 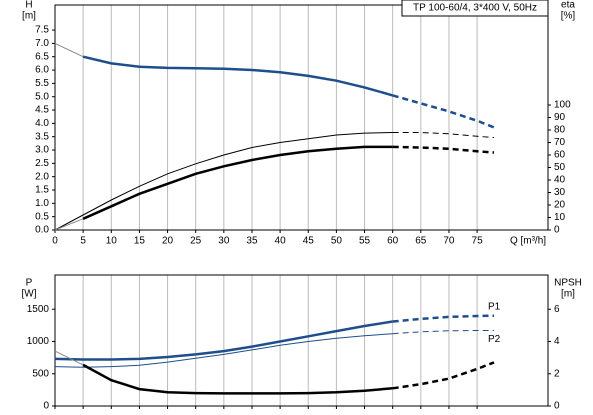 I want to click on y-axis-label: [W], so click(x=29, y=294).